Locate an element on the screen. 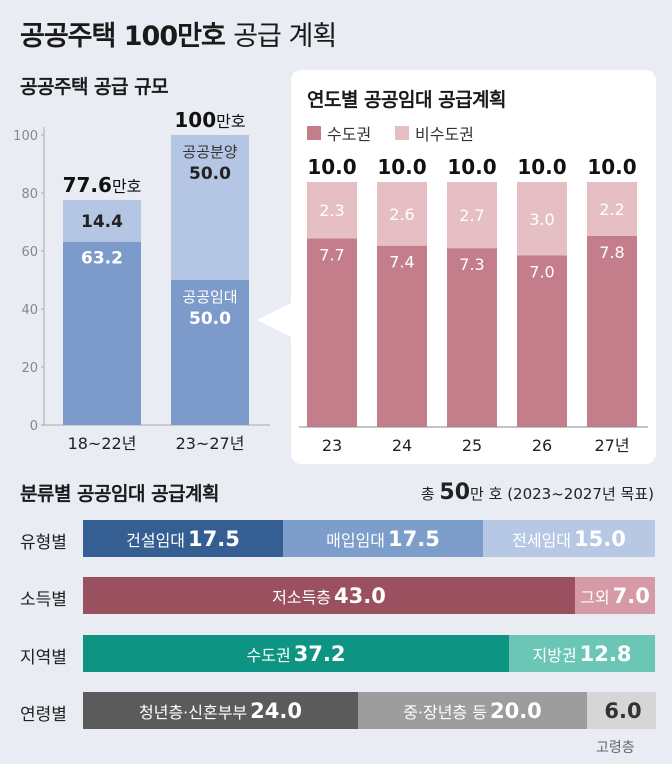  data-label: 14.4 is located at coordinates (102, 222).